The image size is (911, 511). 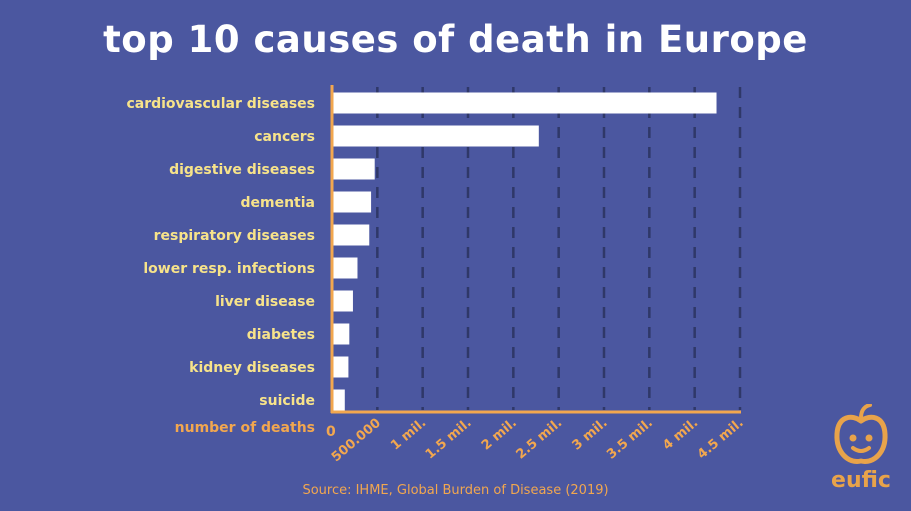 What do you see at coordinates (861, 480) in the screenshot?
I see `logo-text: eufic` at bounding box center [861, 480].